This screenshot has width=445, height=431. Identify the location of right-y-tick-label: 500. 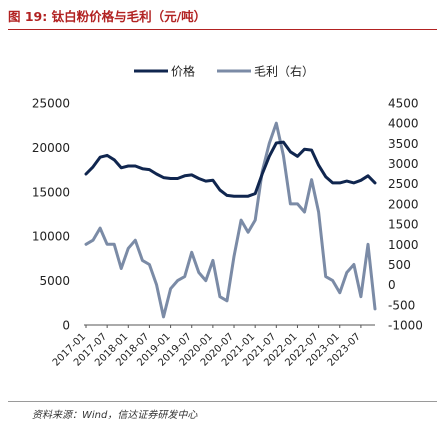
(399, 265).